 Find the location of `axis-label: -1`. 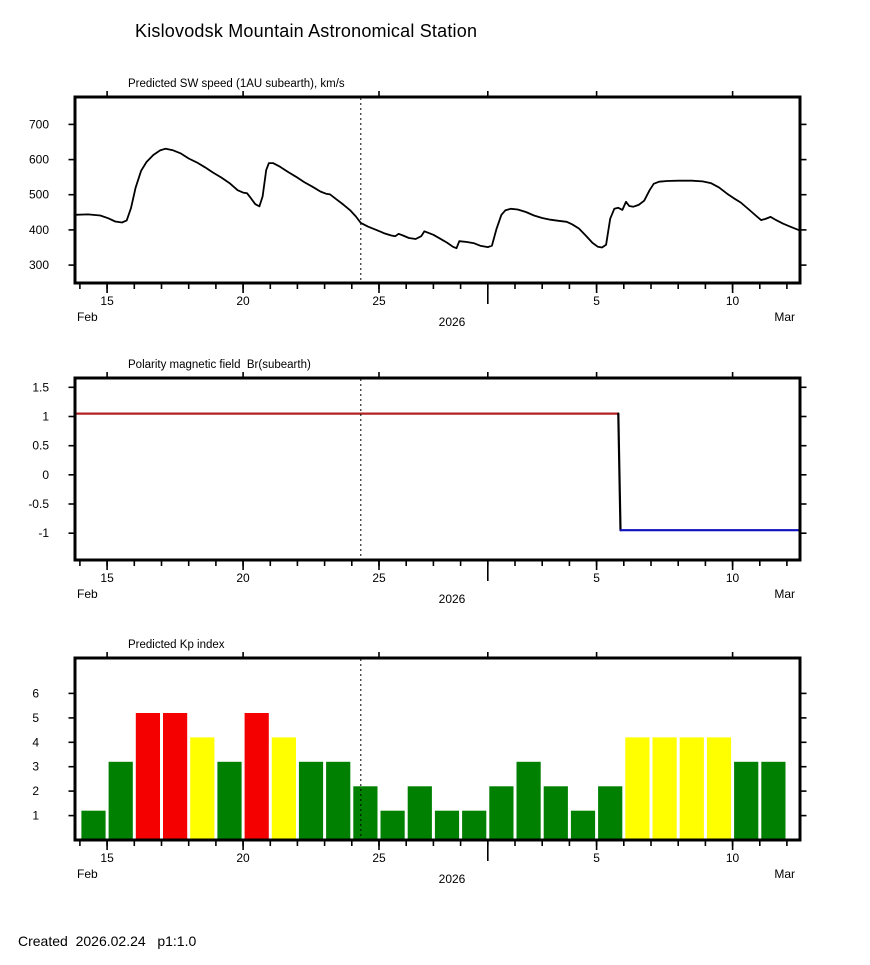

axis-label: -1 is located at coordinates (43, 533).